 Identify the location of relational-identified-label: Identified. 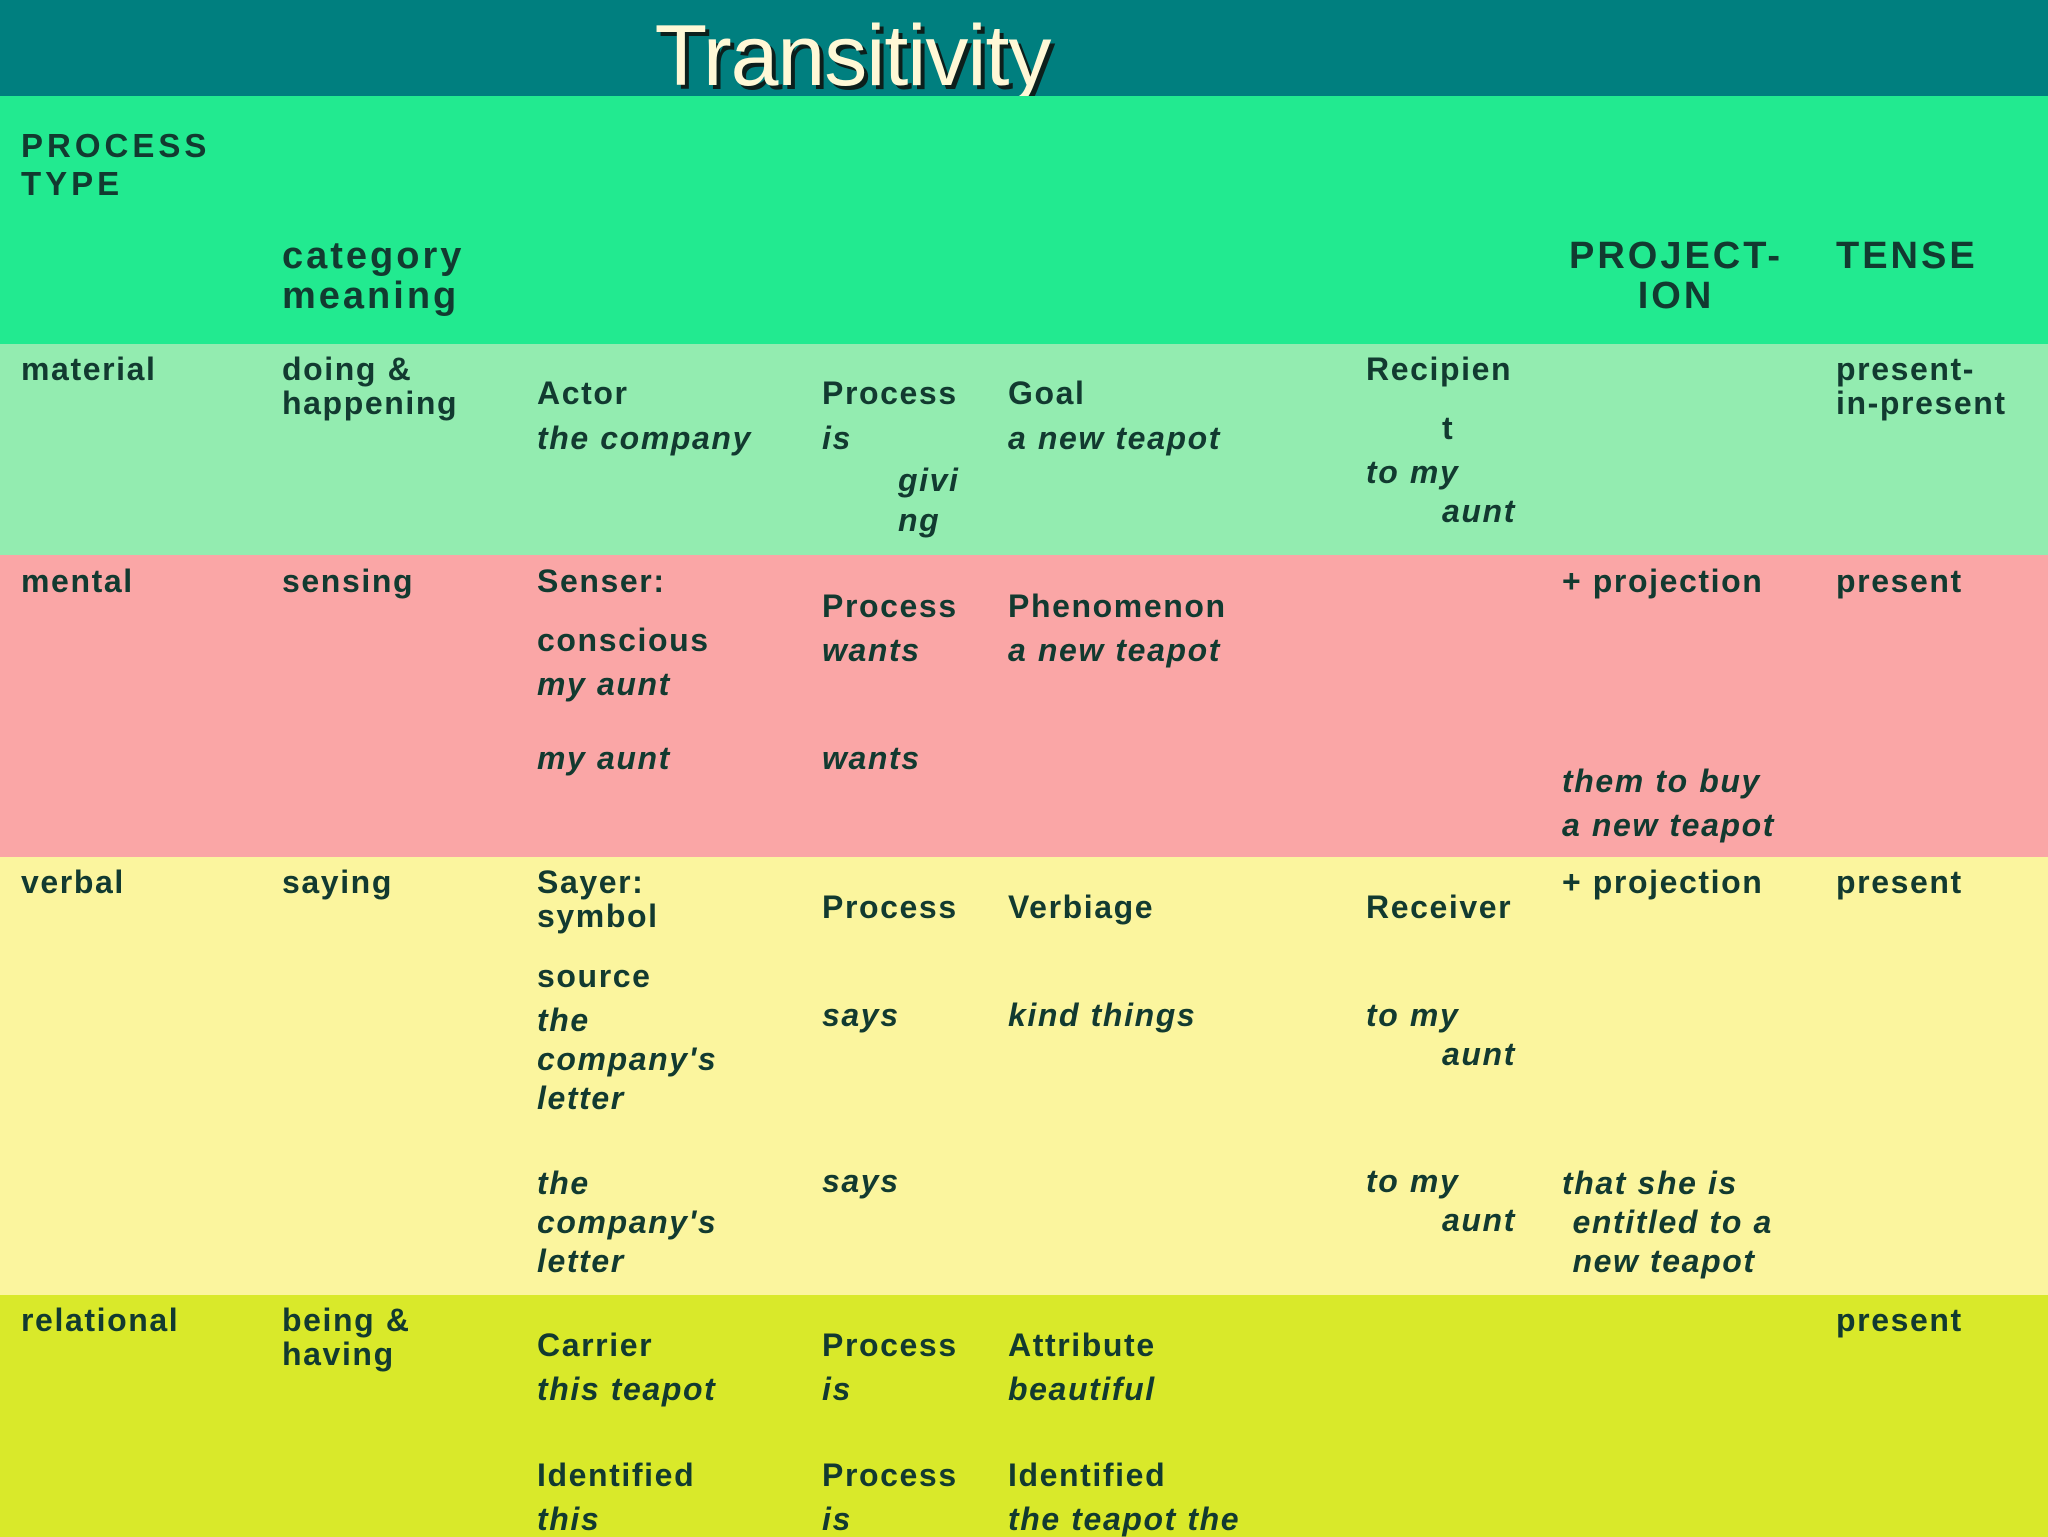
(616, 1475).